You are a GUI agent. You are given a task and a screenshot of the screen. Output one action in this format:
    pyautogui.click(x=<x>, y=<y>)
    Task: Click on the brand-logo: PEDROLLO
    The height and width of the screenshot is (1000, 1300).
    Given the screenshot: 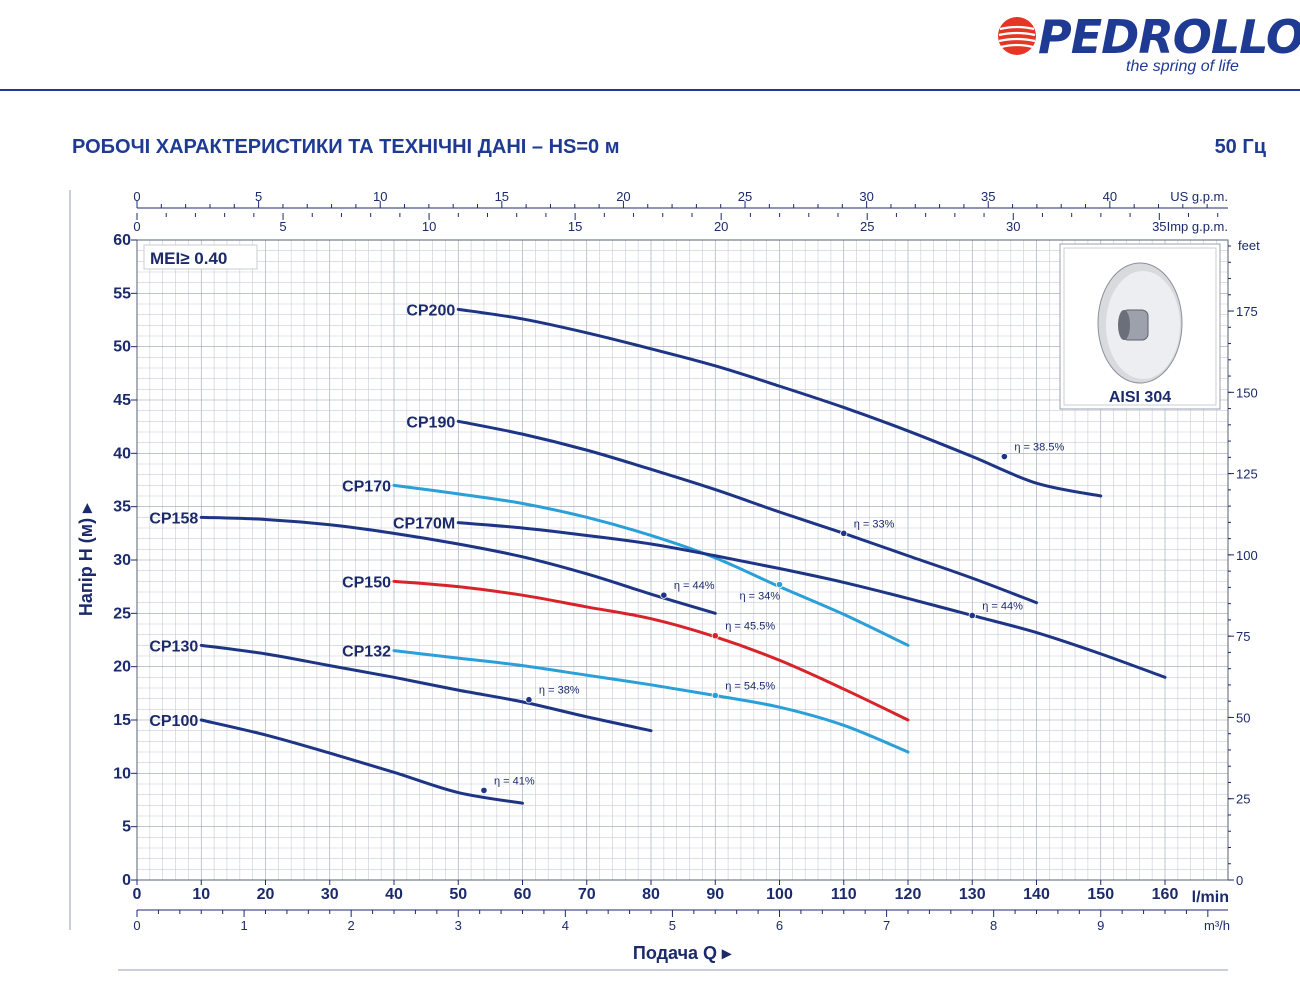 What is the action you would take?
    pyautogui.click(x=1169, y=37)
    